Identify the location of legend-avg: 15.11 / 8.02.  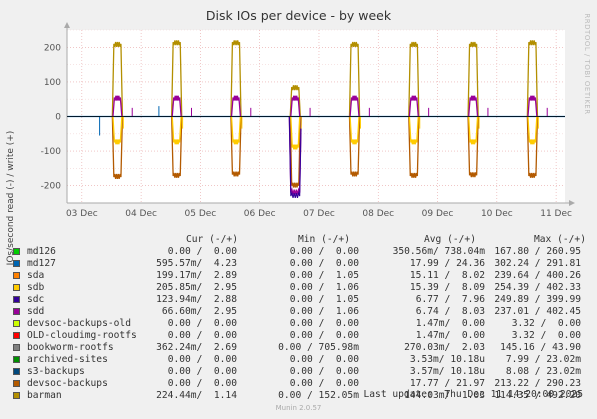
(447, 275).